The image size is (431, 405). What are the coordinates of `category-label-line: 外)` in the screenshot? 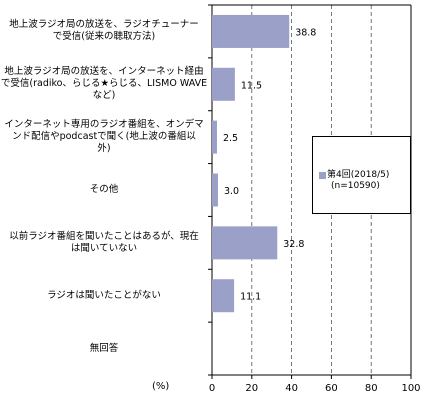 It's located at (104, 149).